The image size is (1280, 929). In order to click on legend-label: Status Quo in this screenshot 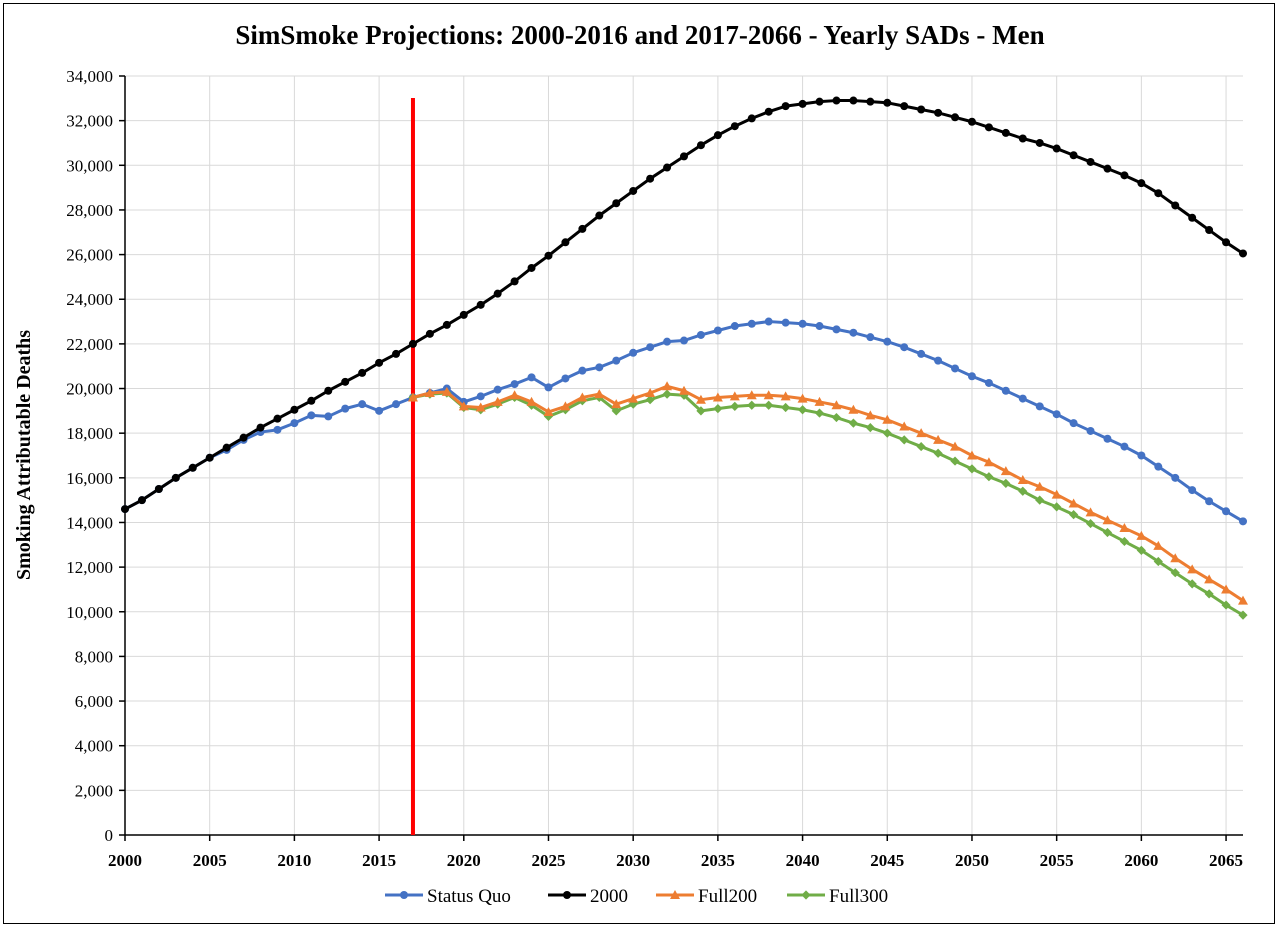, I will do `click(469, 896)`.